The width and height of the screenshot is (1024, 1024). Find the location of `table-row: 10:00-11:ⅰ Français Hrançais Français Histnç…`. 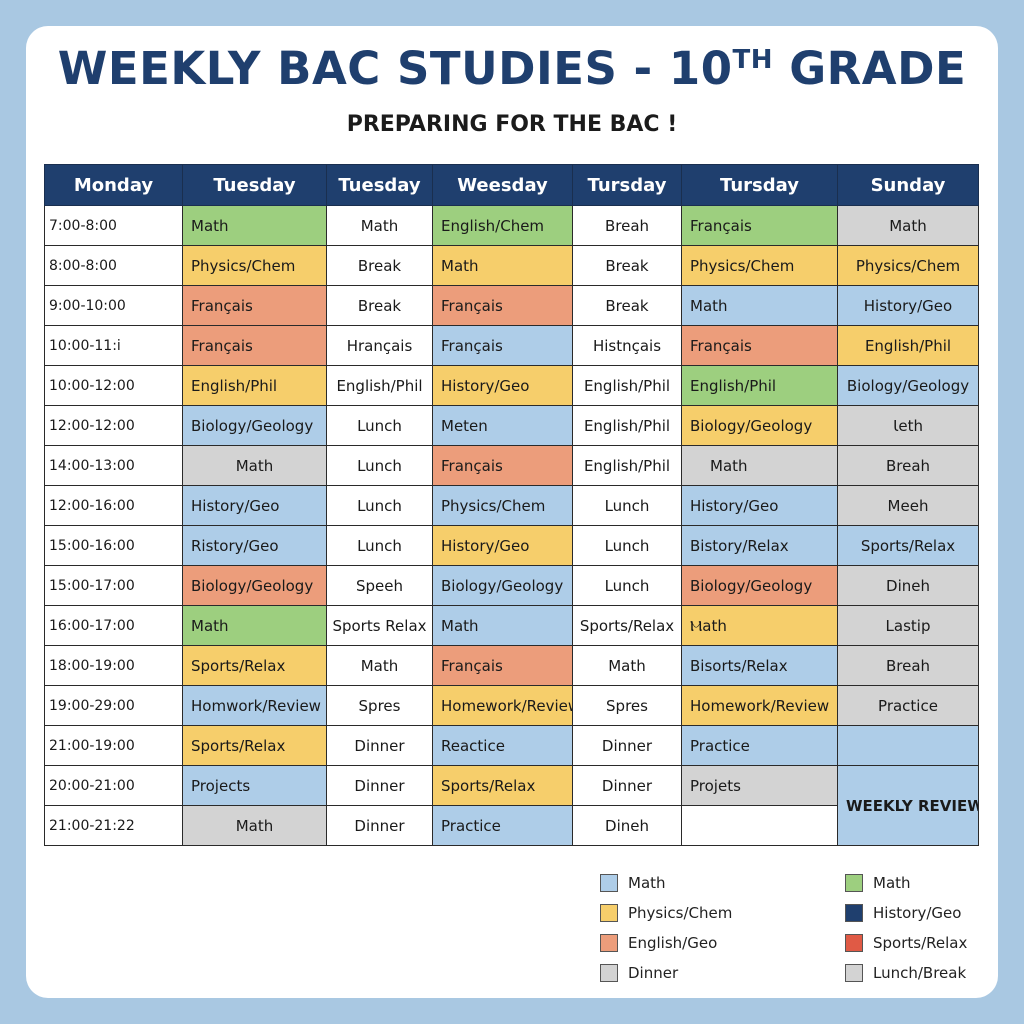

table-row: 10:00-11:ⅰ Français Hrançais Français Histnç… is located at coordinates (511, 345).